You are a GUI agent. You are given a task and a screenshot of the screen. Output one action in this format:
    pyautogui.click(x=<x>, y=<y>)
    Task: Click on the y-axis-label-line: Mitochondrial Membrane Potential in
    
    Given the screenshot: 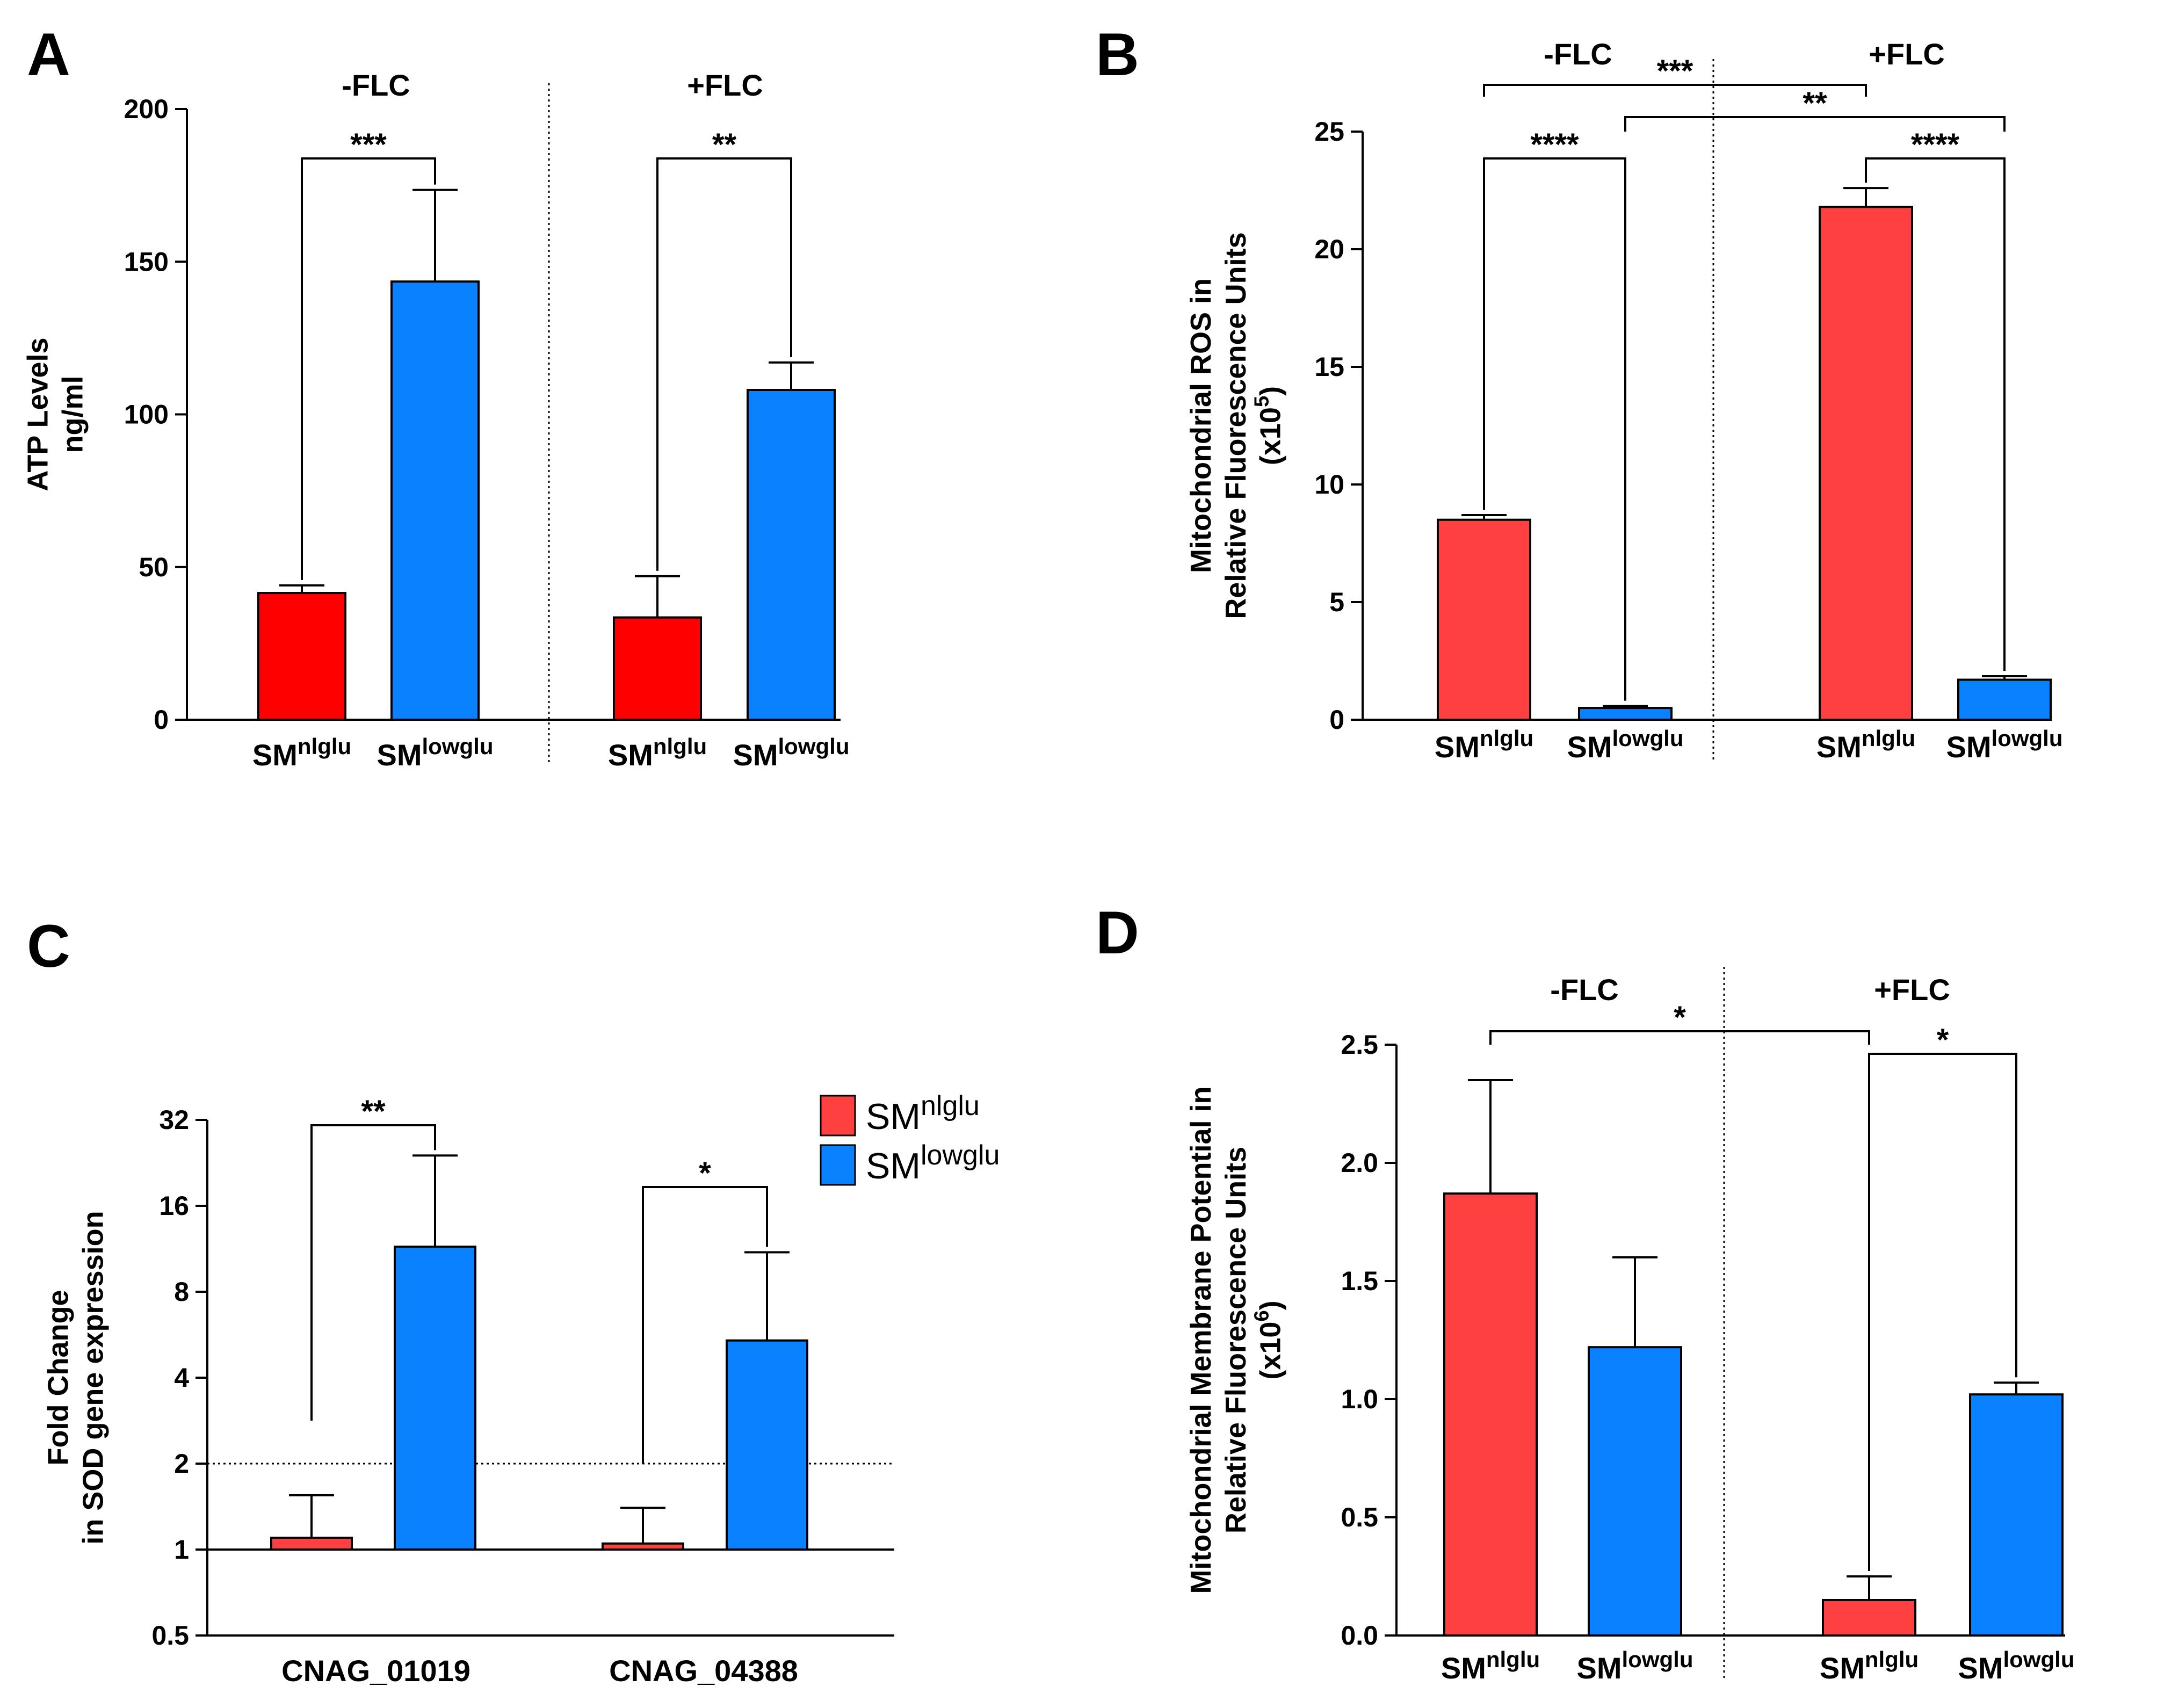 What is the action you would take?
    pyautogui.click(x=1201, y=1340)
    